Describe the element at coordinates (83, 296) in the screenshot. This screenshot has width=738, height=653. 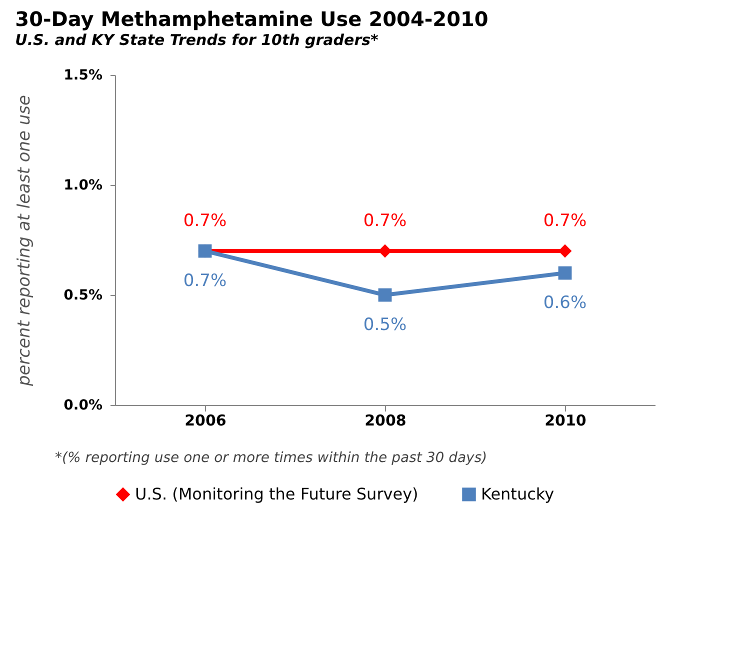
I see `y-tick-label: 0.5%` at that location.